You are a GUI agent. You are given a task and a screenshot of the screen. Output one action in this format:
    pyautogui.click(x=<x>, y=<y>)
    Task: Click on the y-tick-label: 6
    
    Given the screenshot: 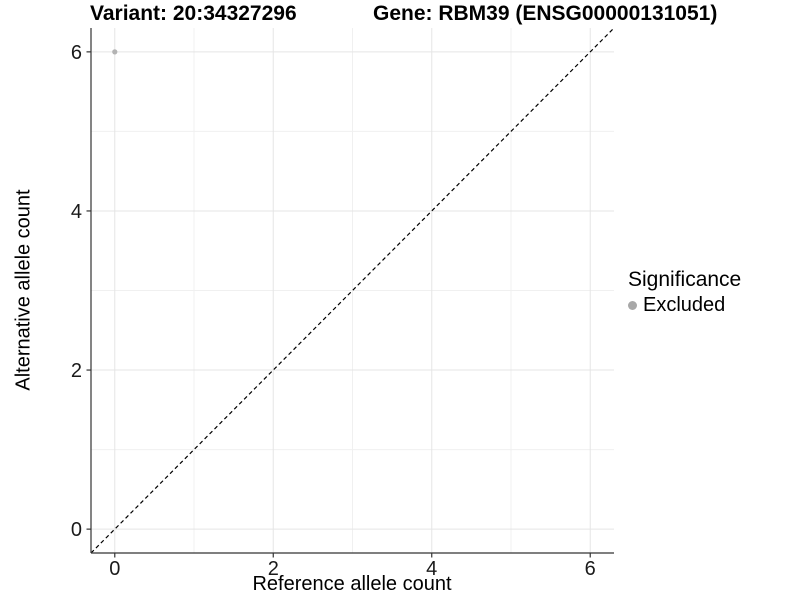 What is the action you would take?
    pyautogui.click(x=76, y=53)
    